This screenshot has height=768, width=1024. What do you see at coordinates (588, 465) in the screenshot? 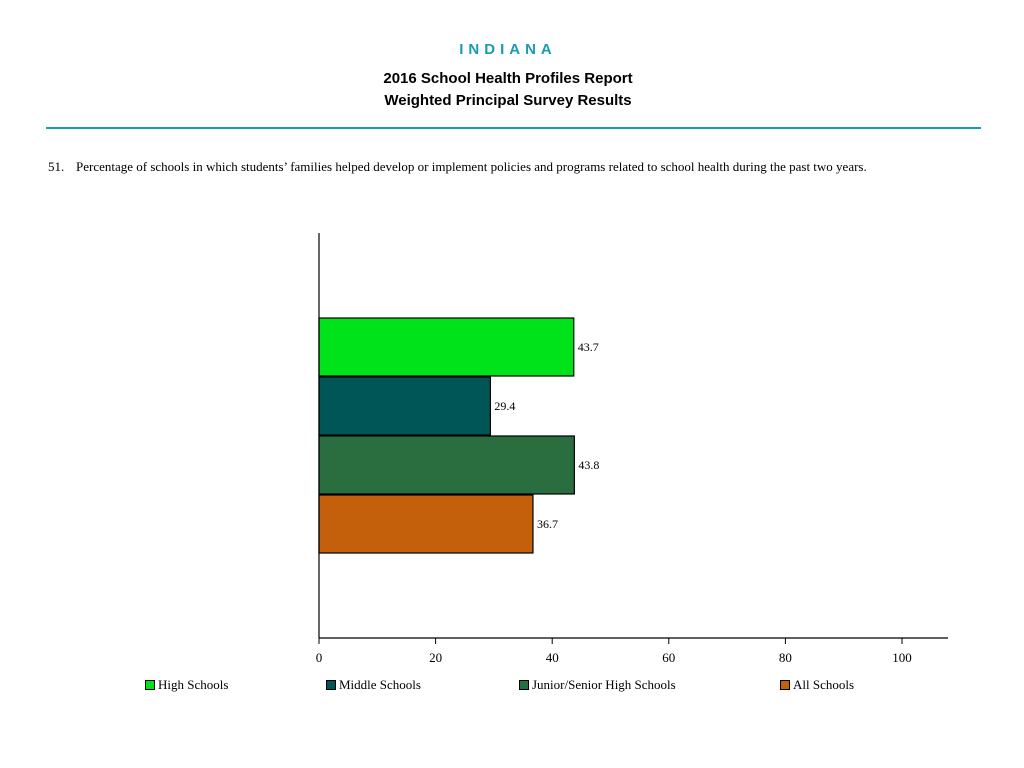
I see `bar-value-label: 43.8` at bounding box center [588, 465].